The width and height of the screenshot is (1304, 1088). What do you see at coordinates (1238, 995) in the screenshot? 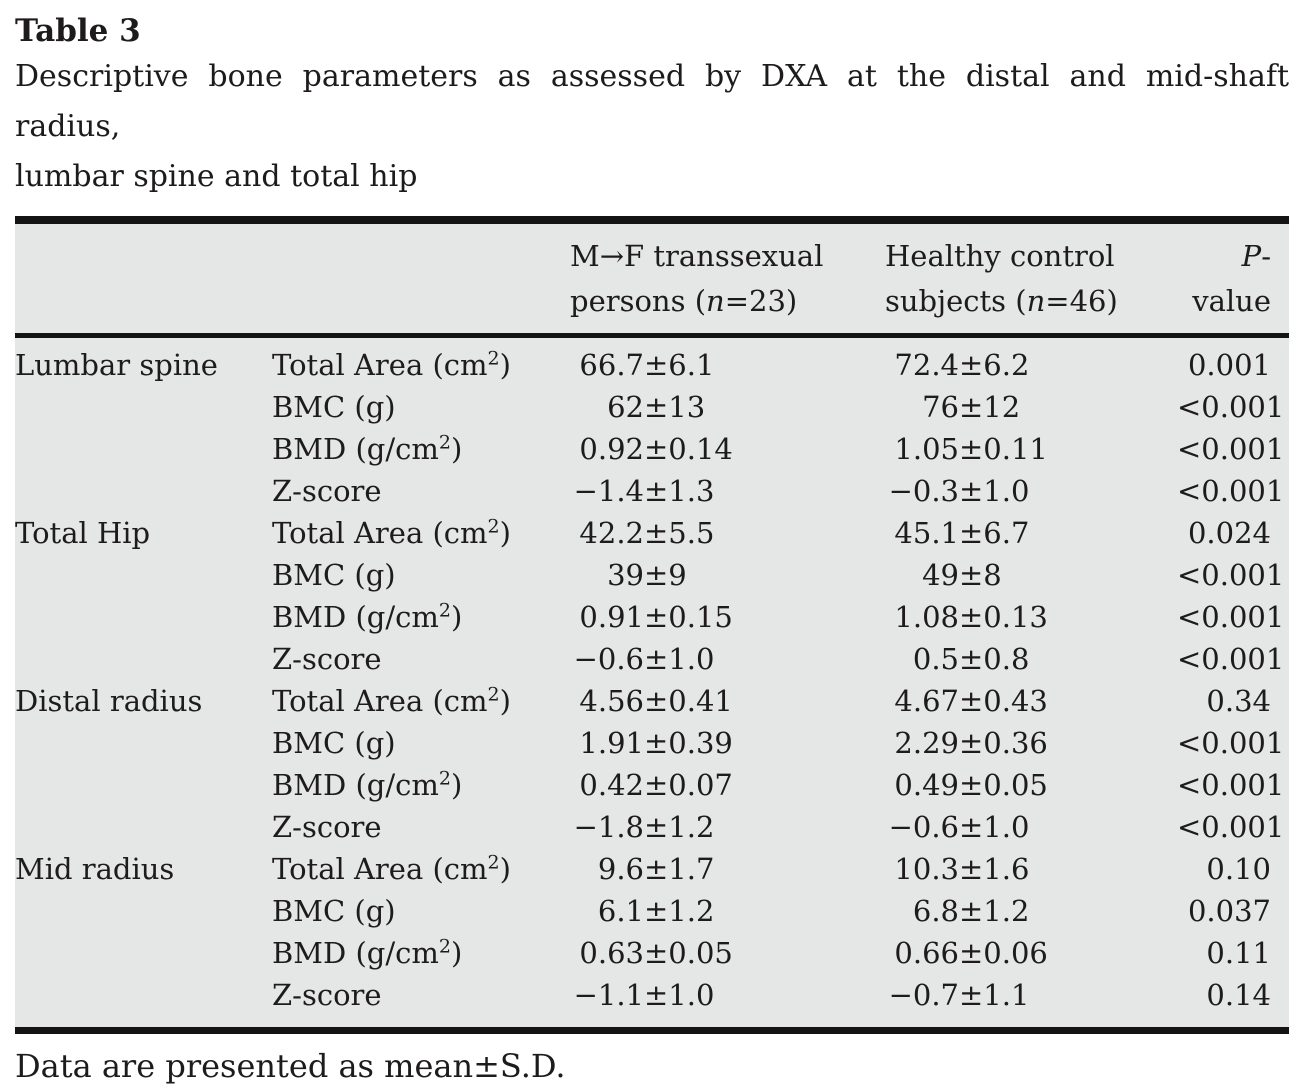
I see `p-value: 0.14` at bounding box center [1238, 995].